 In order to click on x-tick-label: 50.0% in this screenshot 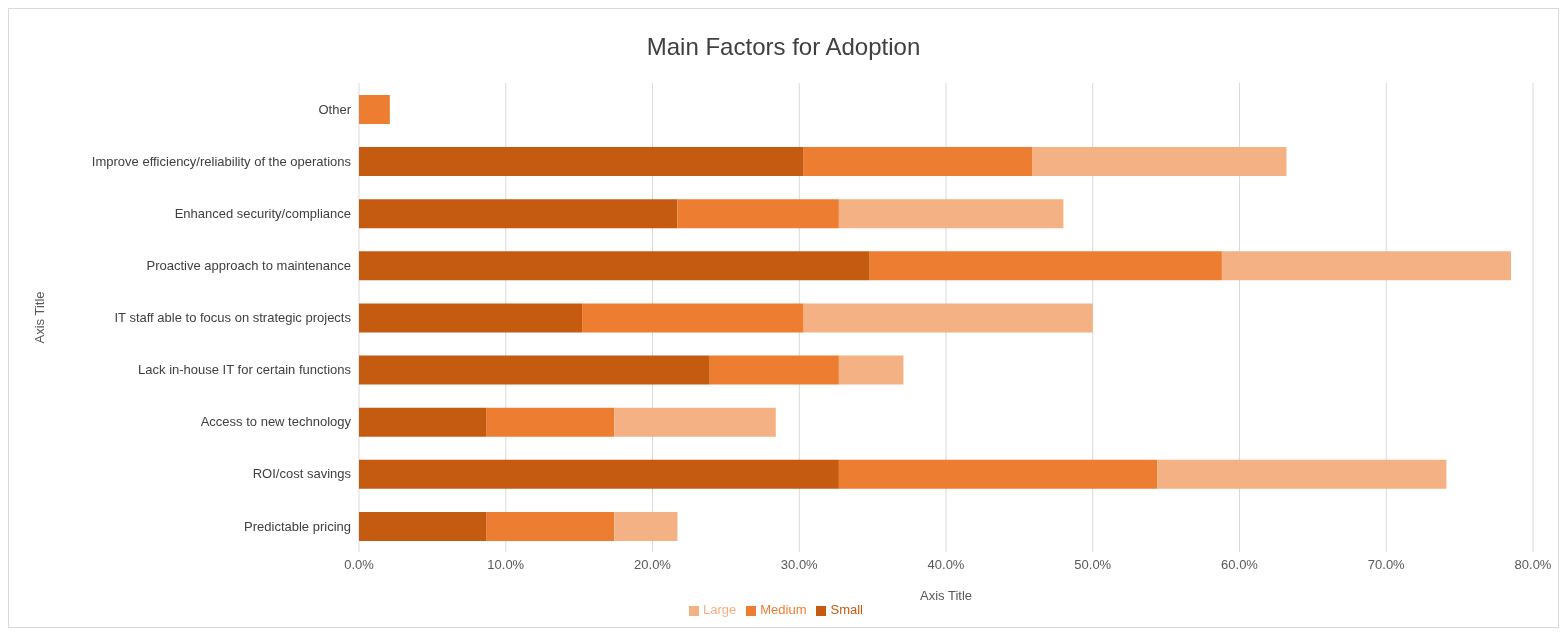, I will do `click(1093, 565)`.